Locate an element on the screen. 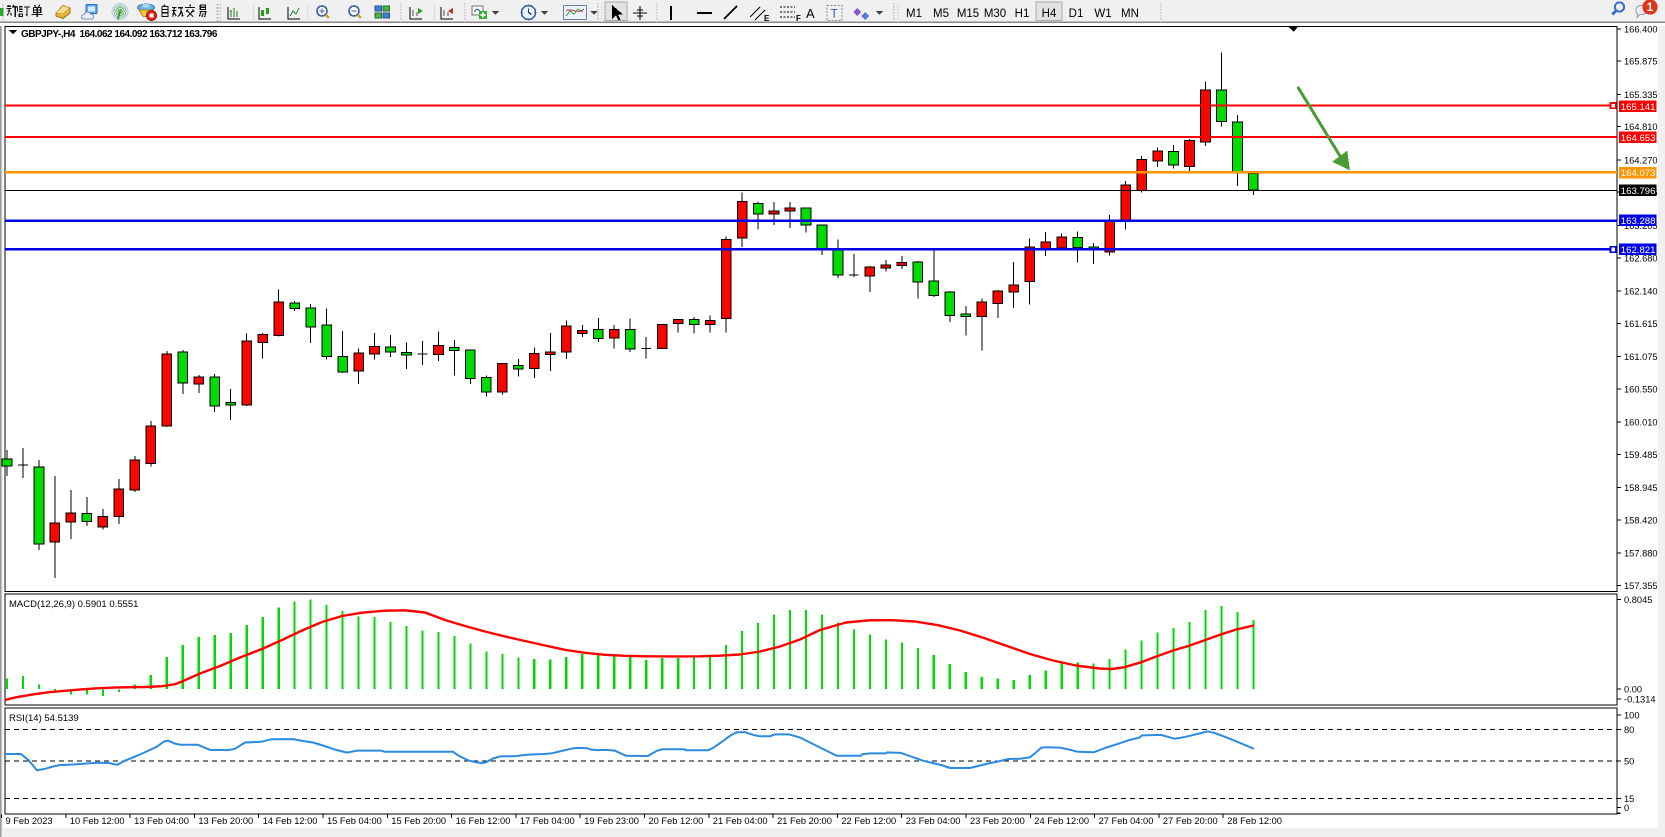 The width and height of the screenshot is (1665, 837). svg-text: M5 is located at coordinates (941, 14).